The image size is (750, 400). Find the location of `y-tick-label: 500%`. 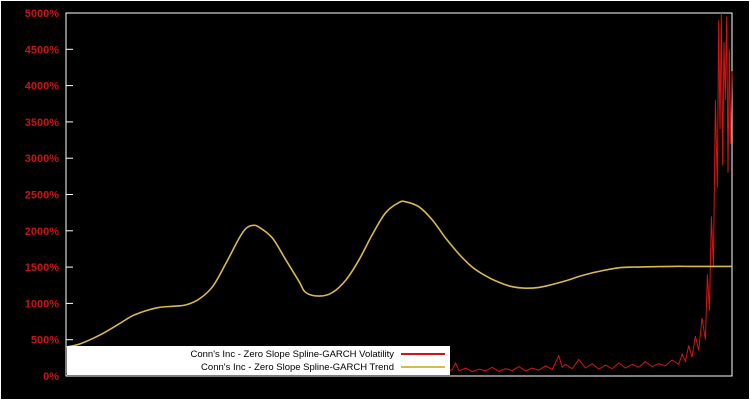

y-tick-label: 500% is located at coordinates (45, 341).